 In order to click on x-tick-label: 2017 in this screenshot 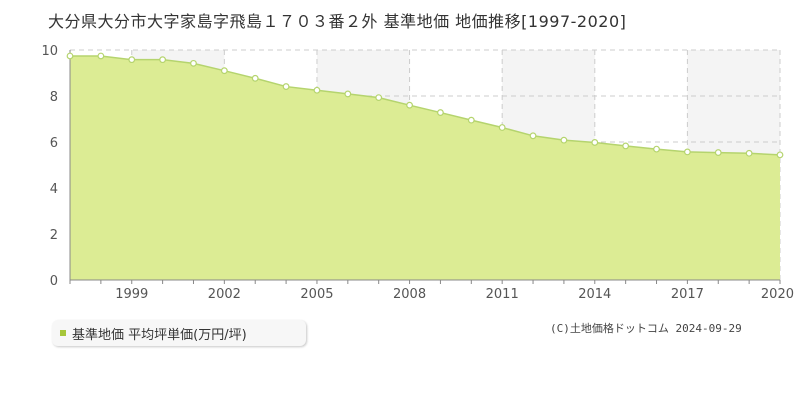, I will do `click(687, 294)`.